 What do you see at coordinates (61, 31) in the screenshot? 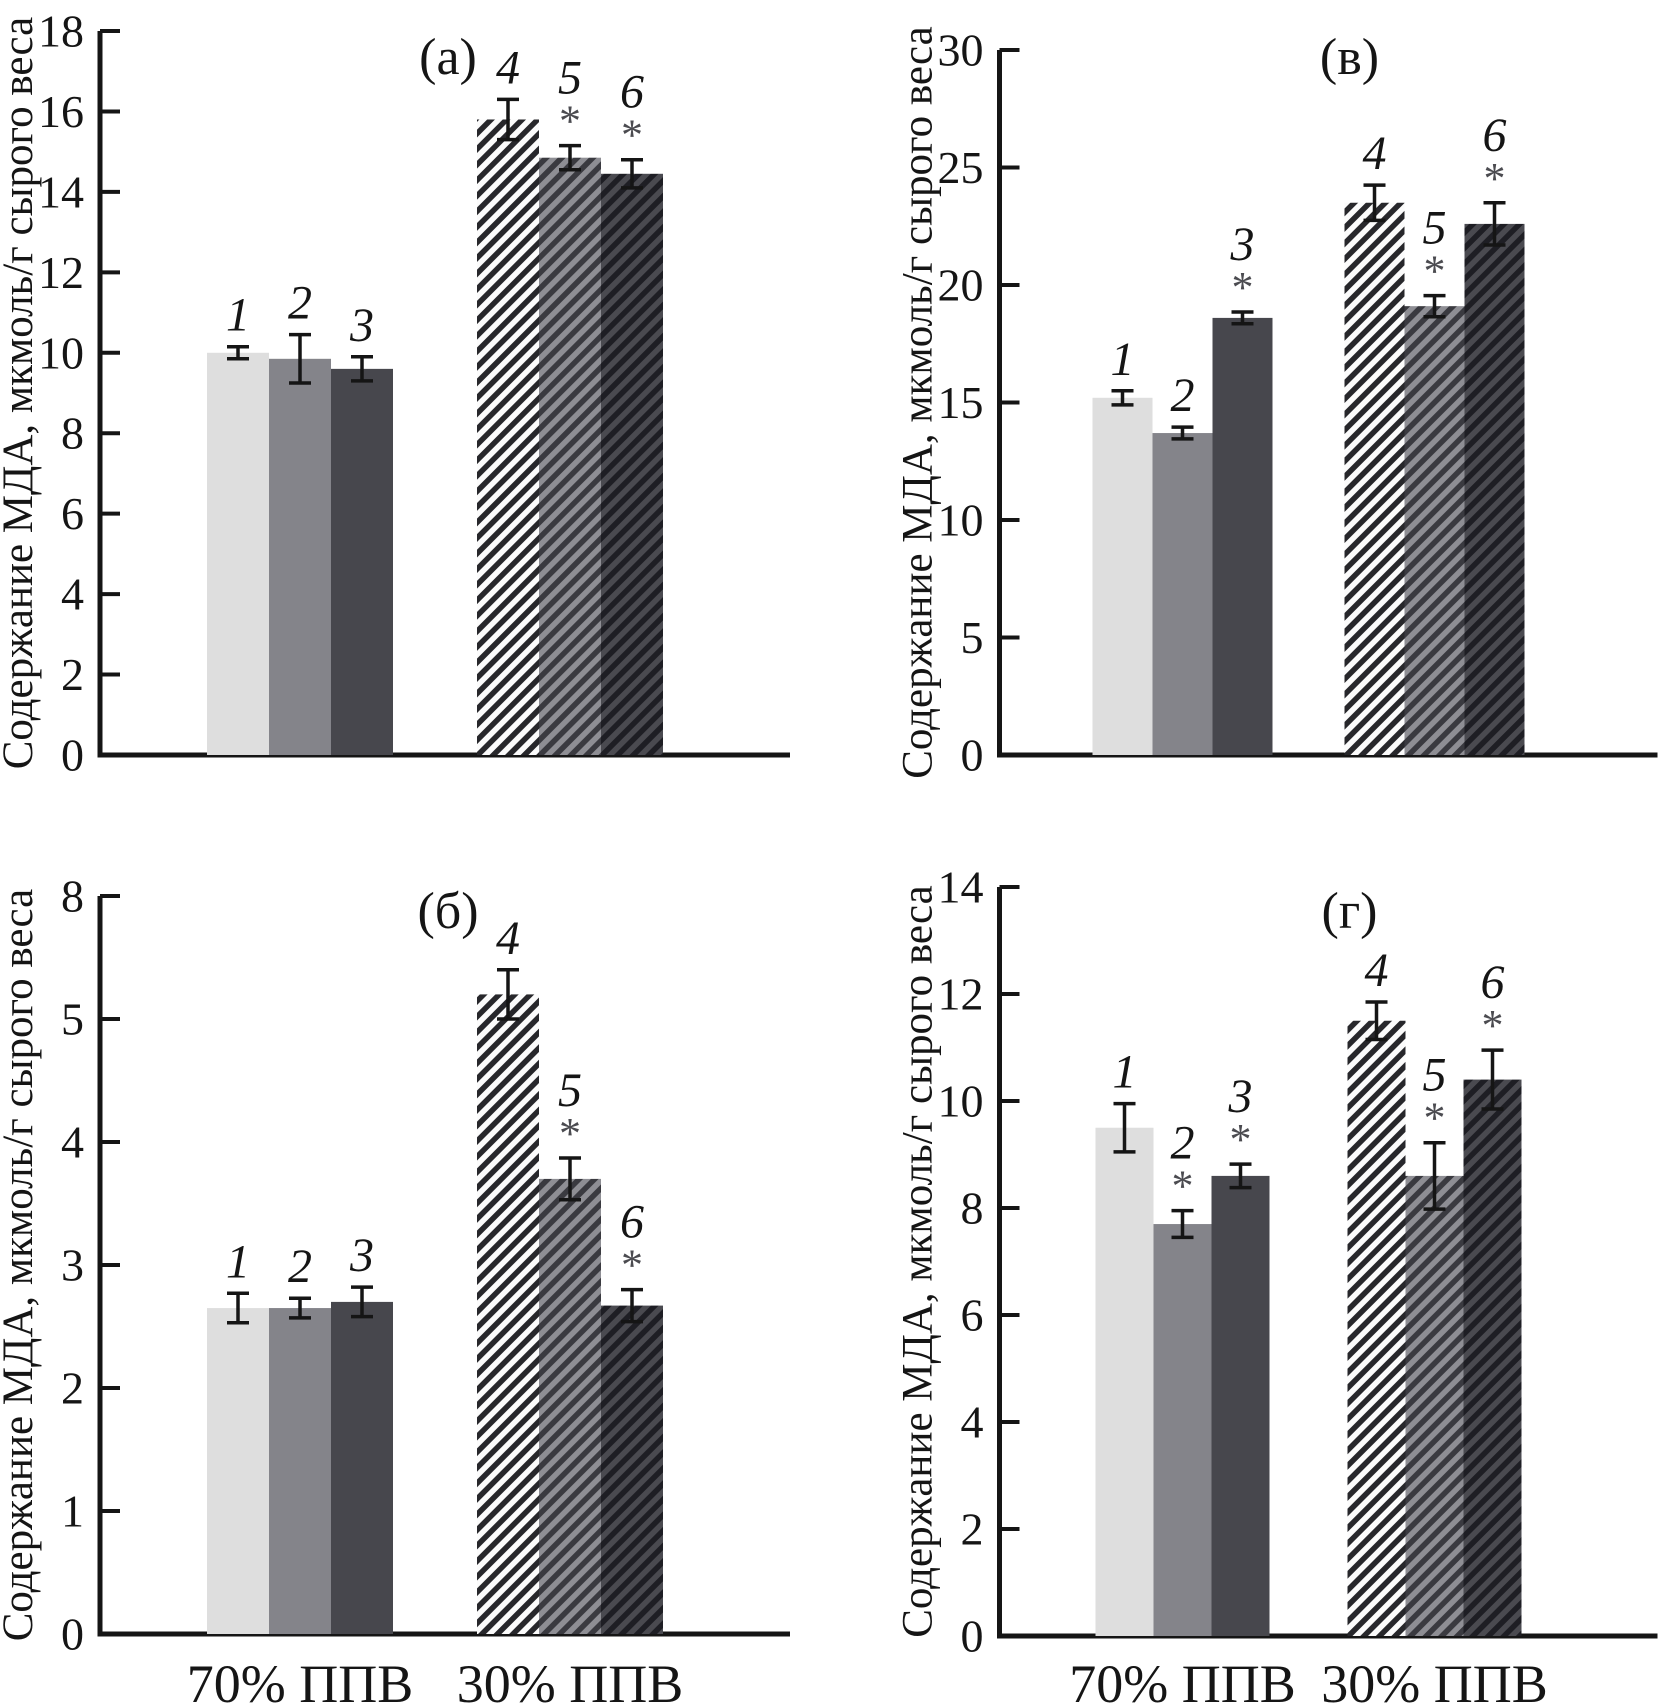
I see `y-tick-label: 18` at bounding box center [61, 31].